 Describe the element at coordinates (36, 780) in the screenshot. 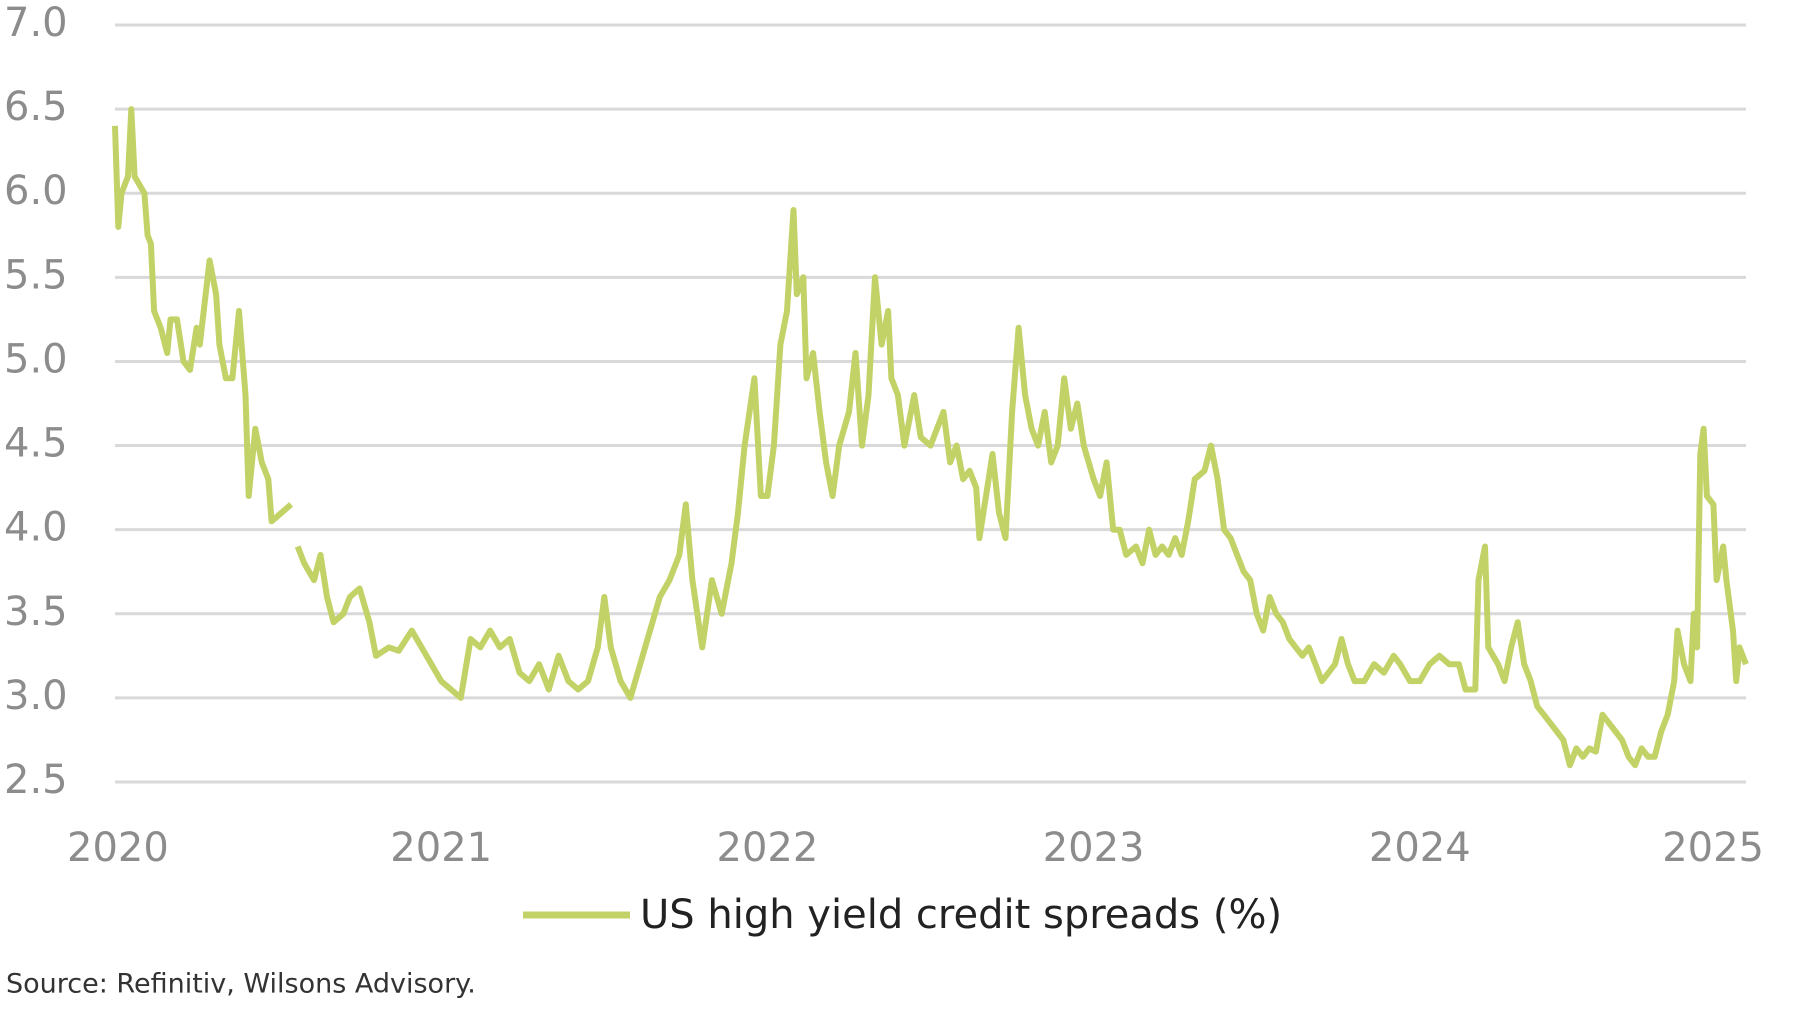

I see `y-tick-label: 2.5` at that location.